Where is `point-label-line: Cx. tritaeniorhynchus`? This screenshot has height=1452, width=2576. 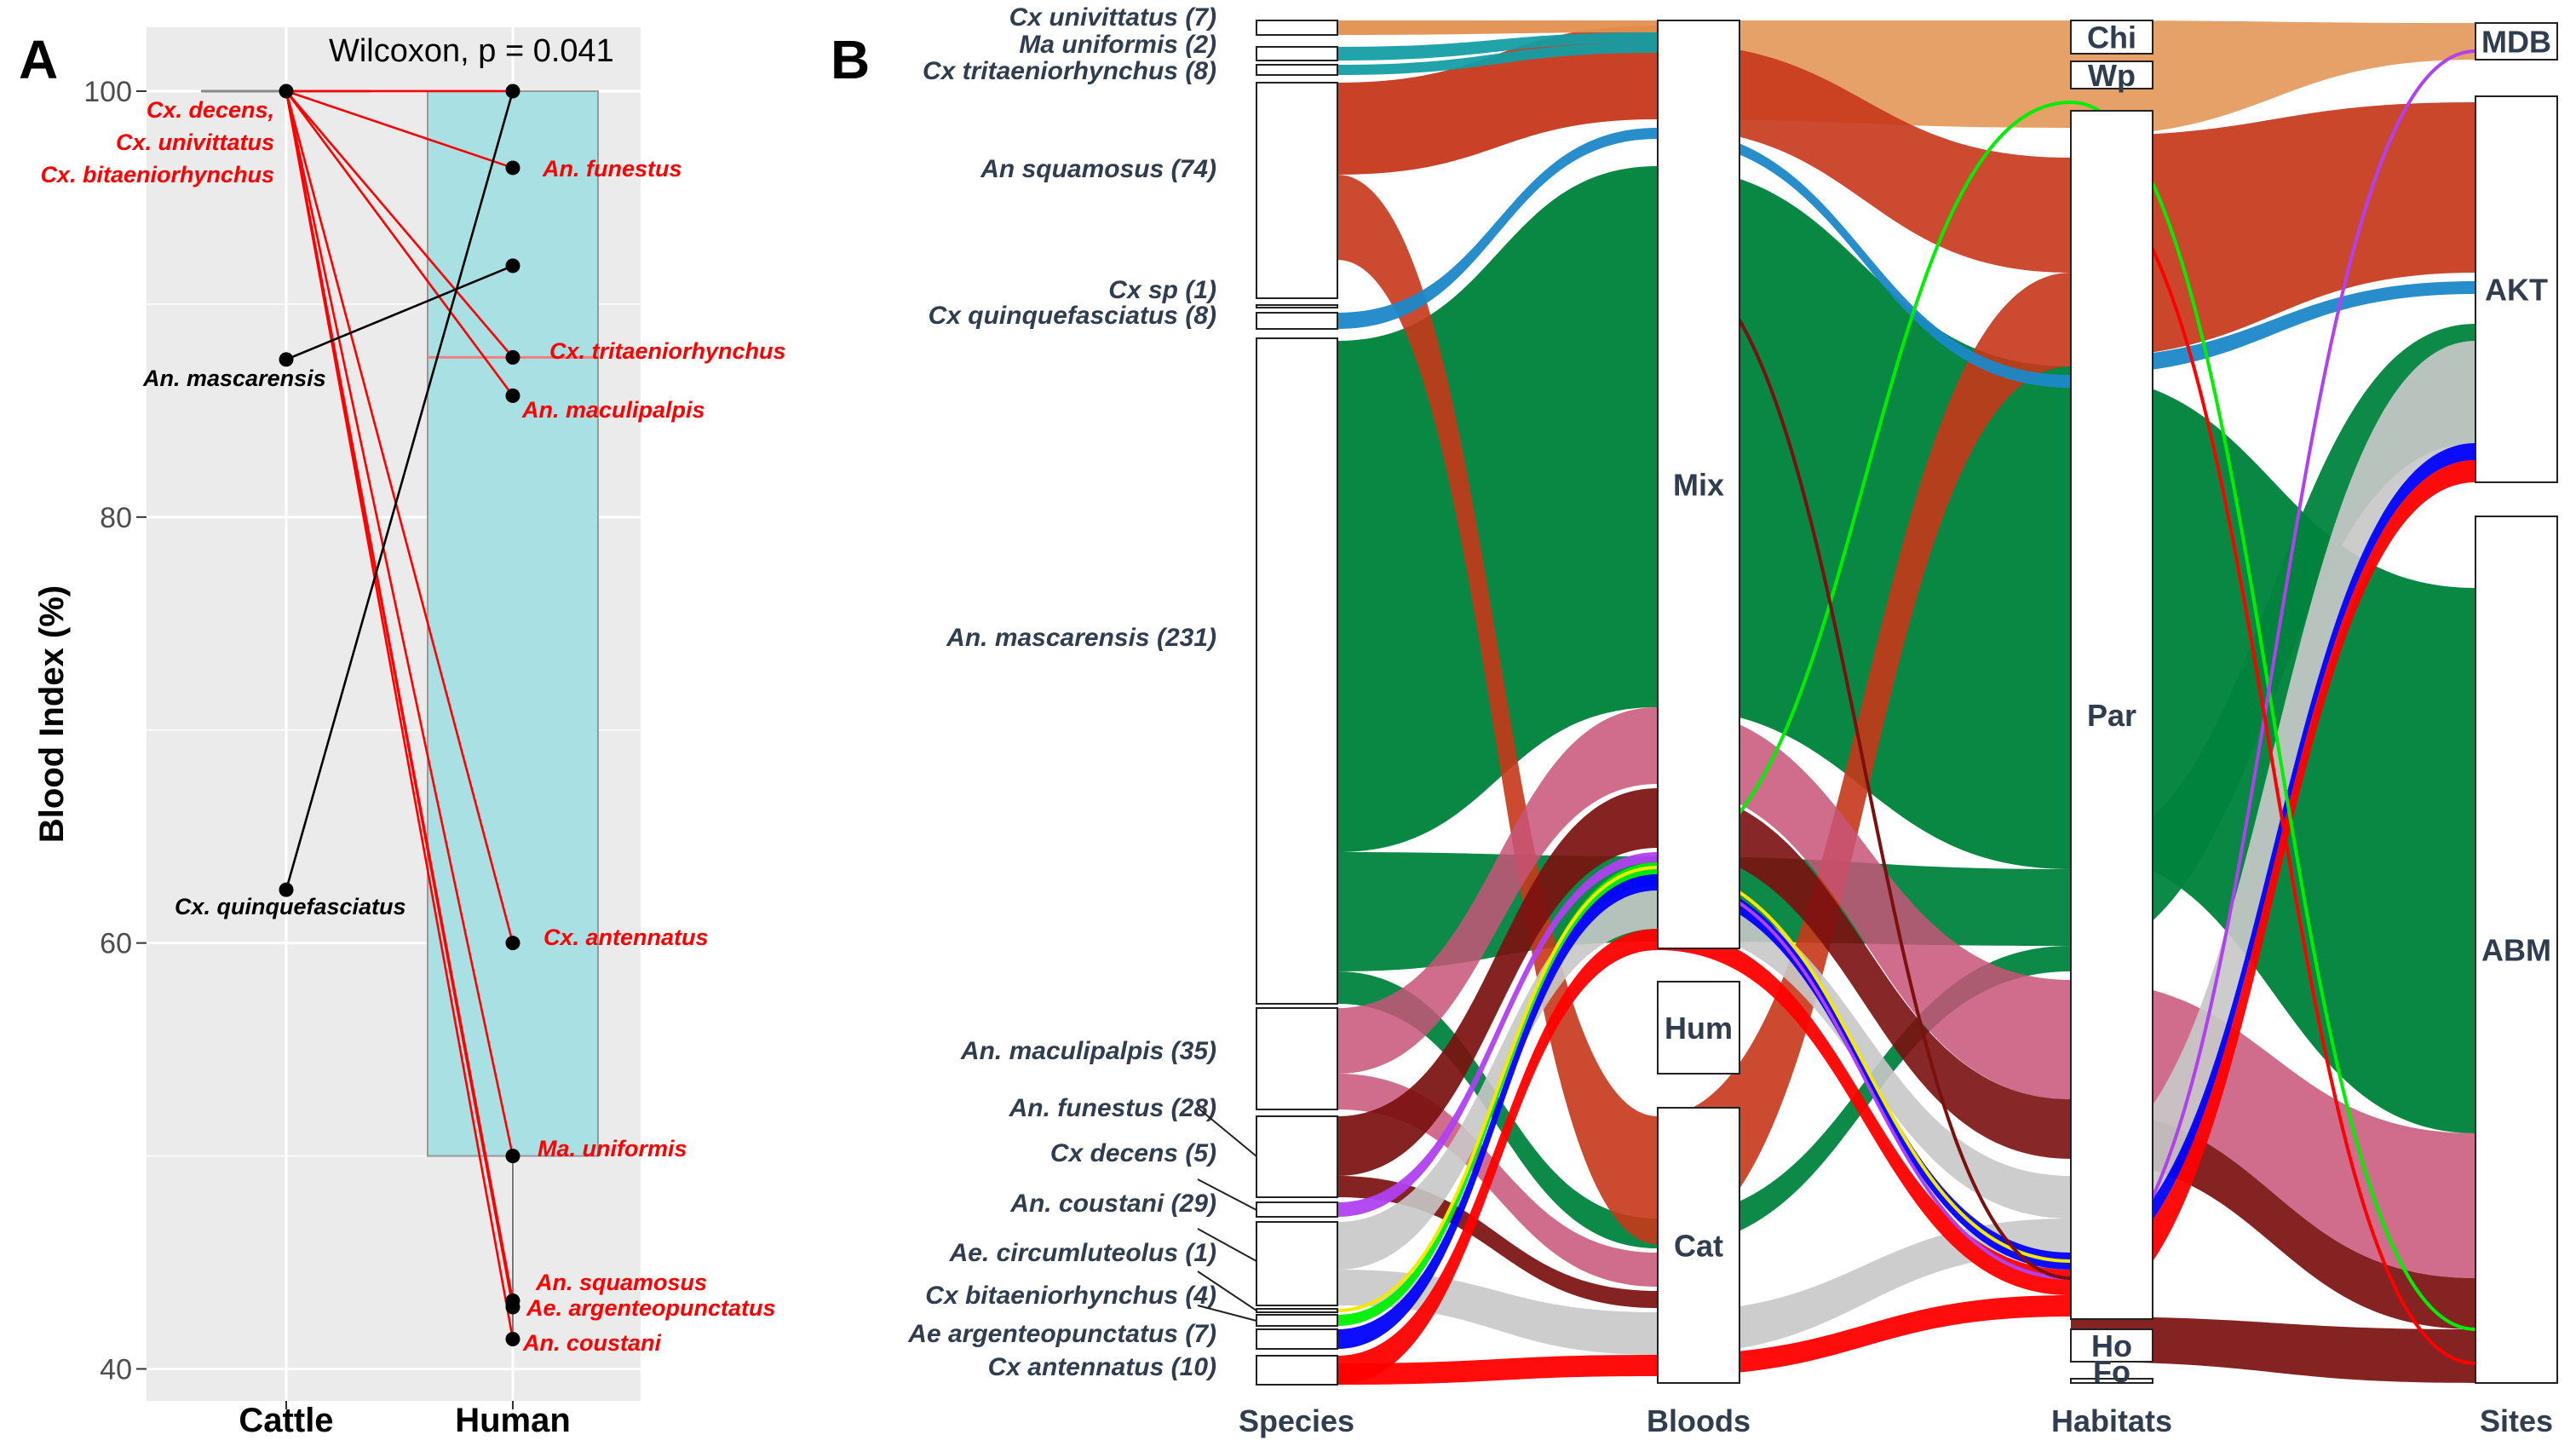 point-label-line: Cx. tritaeniorhynchus is located at coordinates (668, 351).